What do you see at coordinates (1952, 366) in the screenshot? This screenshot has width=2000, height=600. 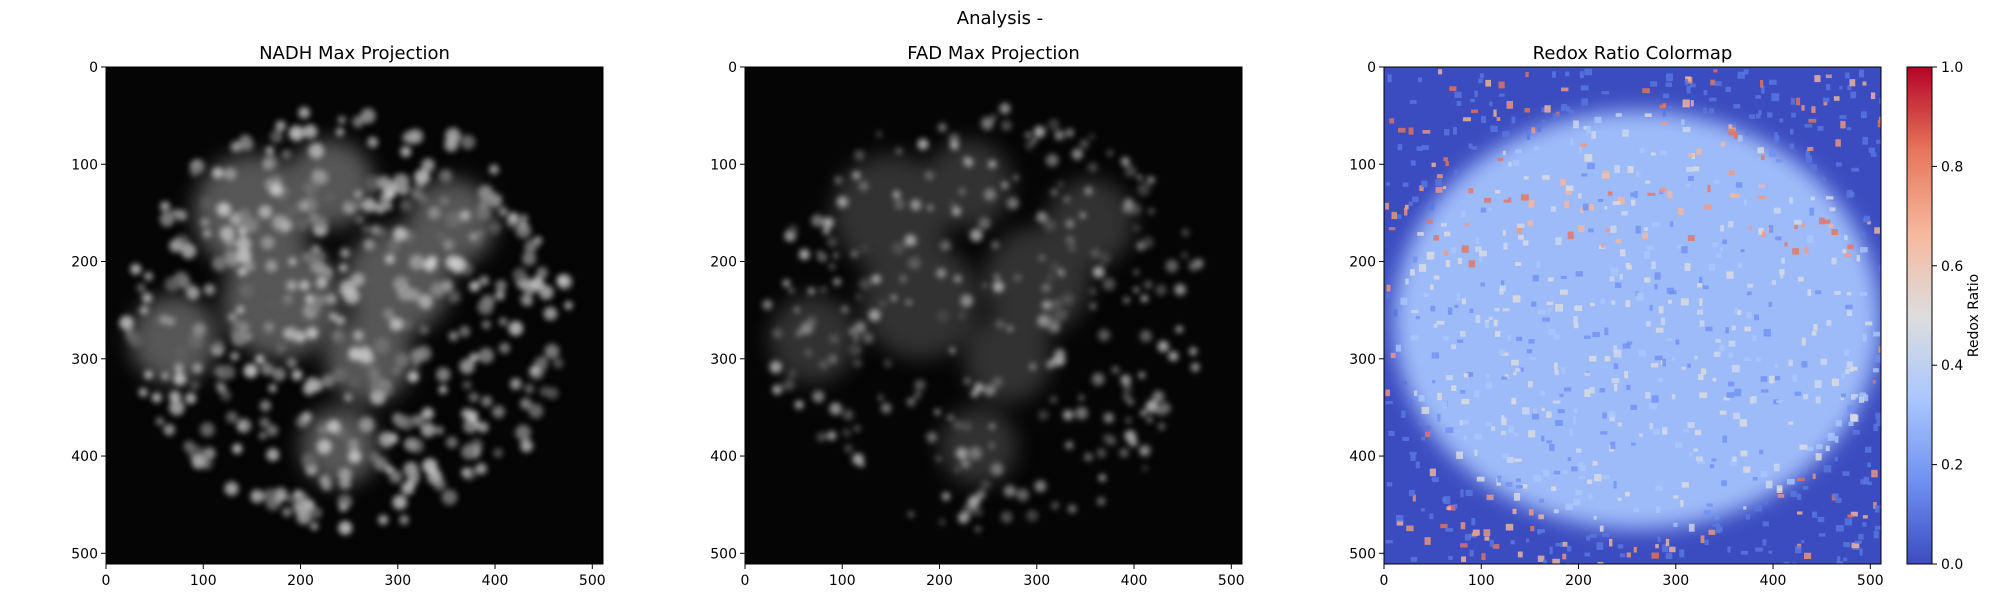 I see `colorbar-tick-label: 0.4` at bounding box center [1952, 366].